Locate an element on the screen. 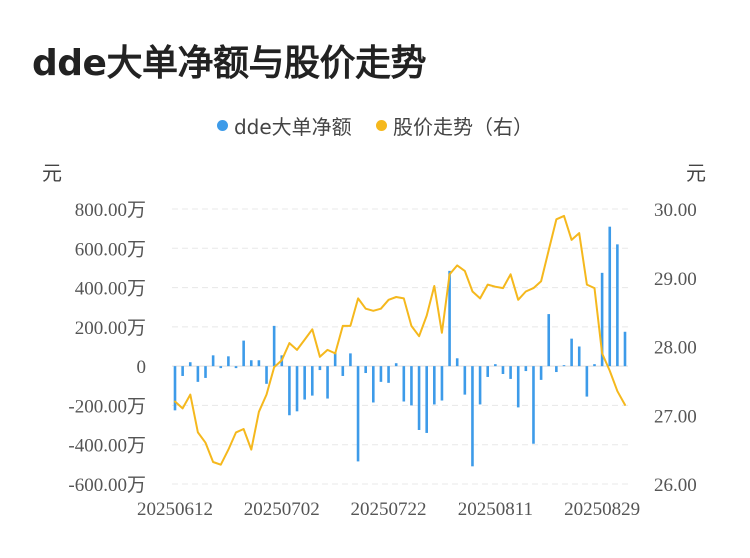  legend-dot-price-icon is located at coordinates (382, 125).